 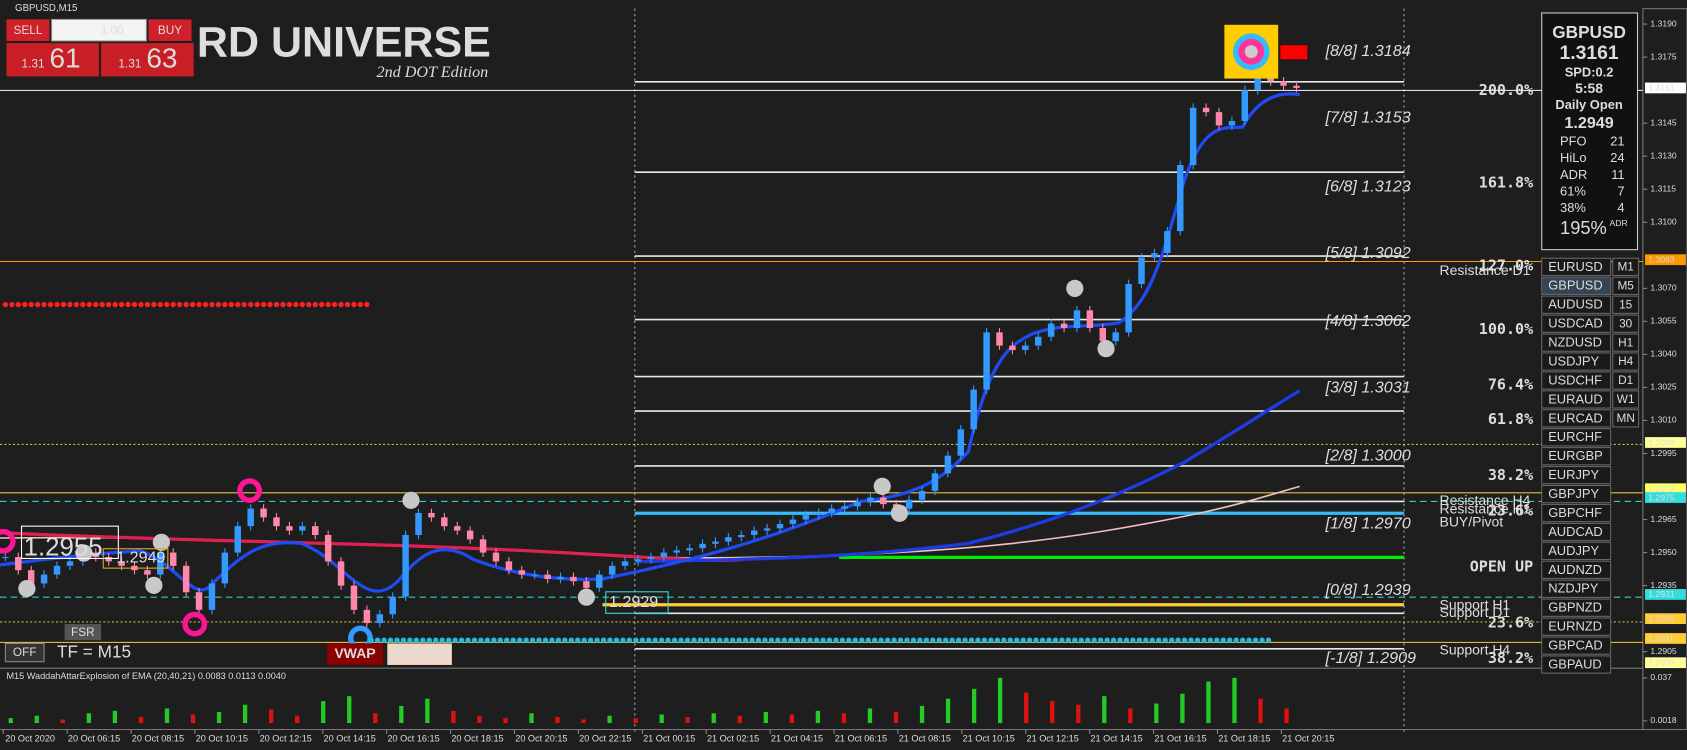 I want to click on off-button, so click(x=24, y=652).